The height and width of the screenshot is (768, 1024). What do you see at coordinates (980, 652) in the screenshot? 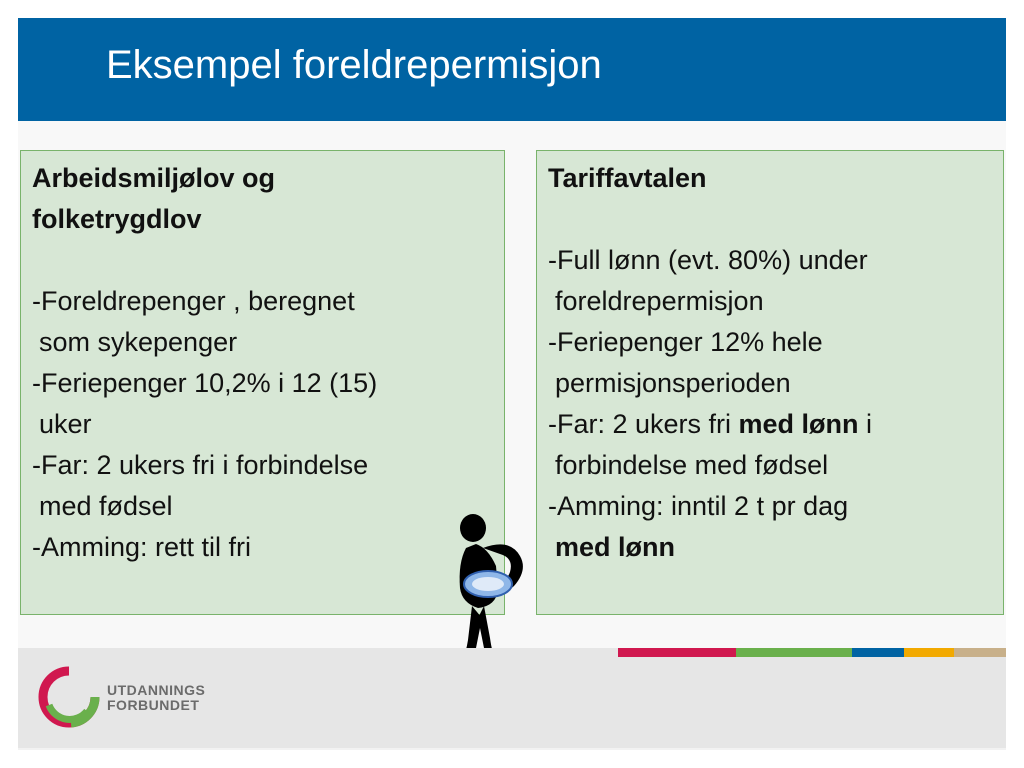
I see `stripe-tan` at bounding box center [980, 652].